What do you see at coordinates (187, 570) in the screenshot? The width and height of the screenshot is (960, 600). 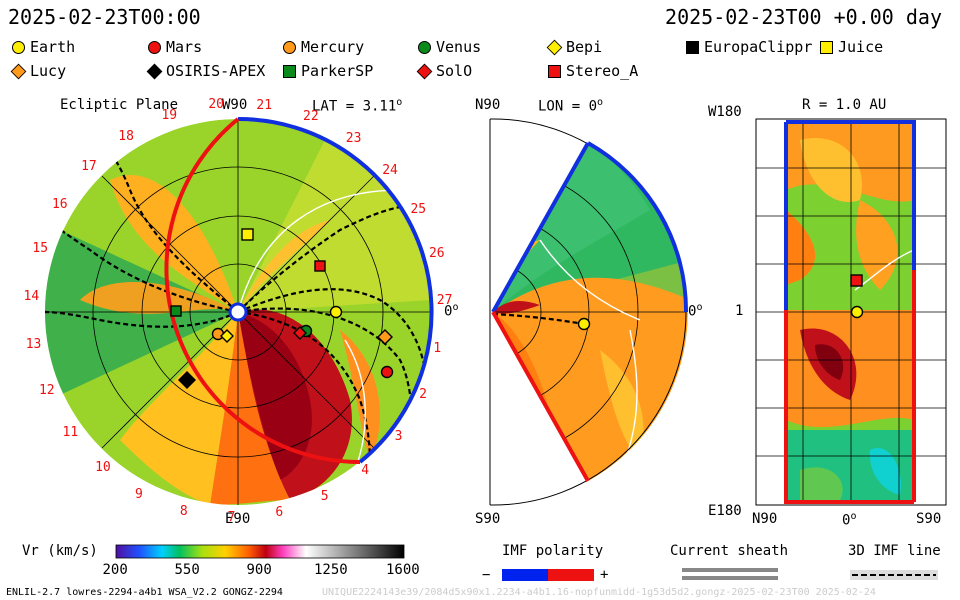 I see `colorbar-tick-label: 550` at bounding box center [187, 570].